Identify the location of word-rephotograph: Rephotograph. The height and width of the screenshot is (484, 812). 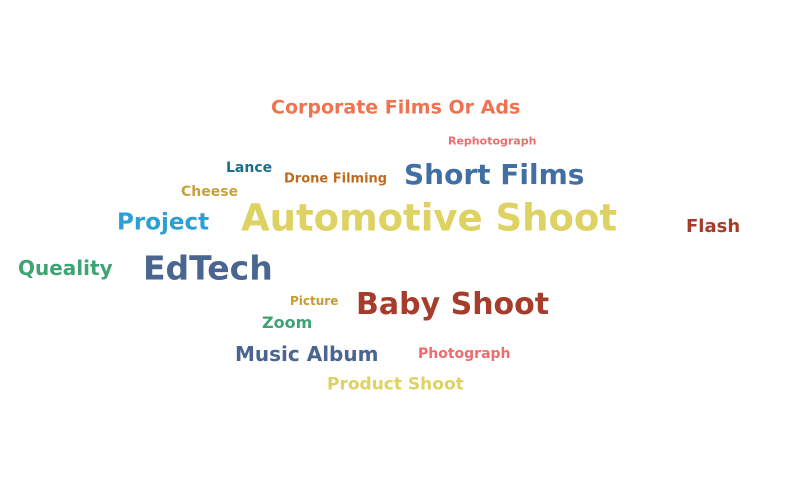
(492, 141).